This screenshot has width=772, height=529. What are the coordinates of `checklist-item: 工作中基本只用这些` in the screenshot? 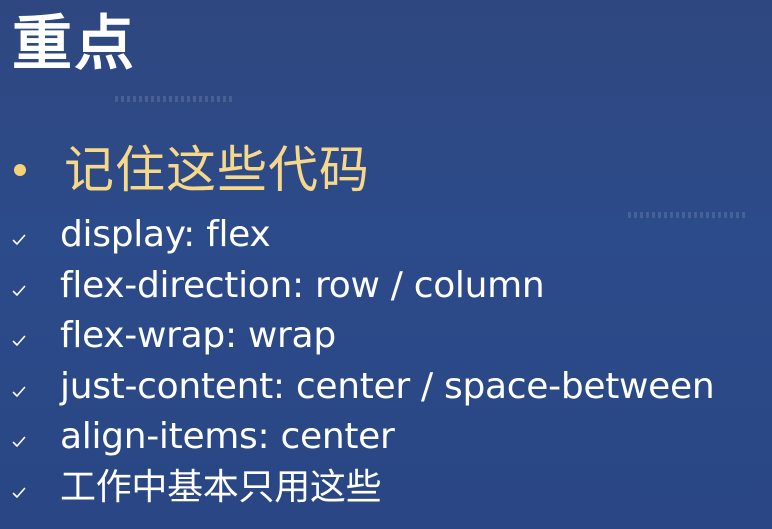 It's located at (363, 488).